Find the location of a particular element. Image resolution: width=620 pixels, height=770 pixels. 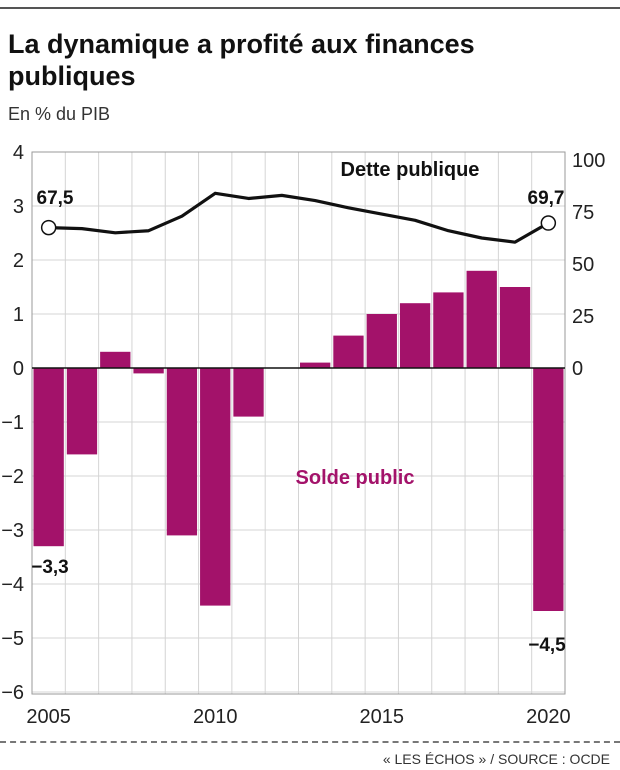

x-tick-label: 2010 is located at coordinates (215, 717).